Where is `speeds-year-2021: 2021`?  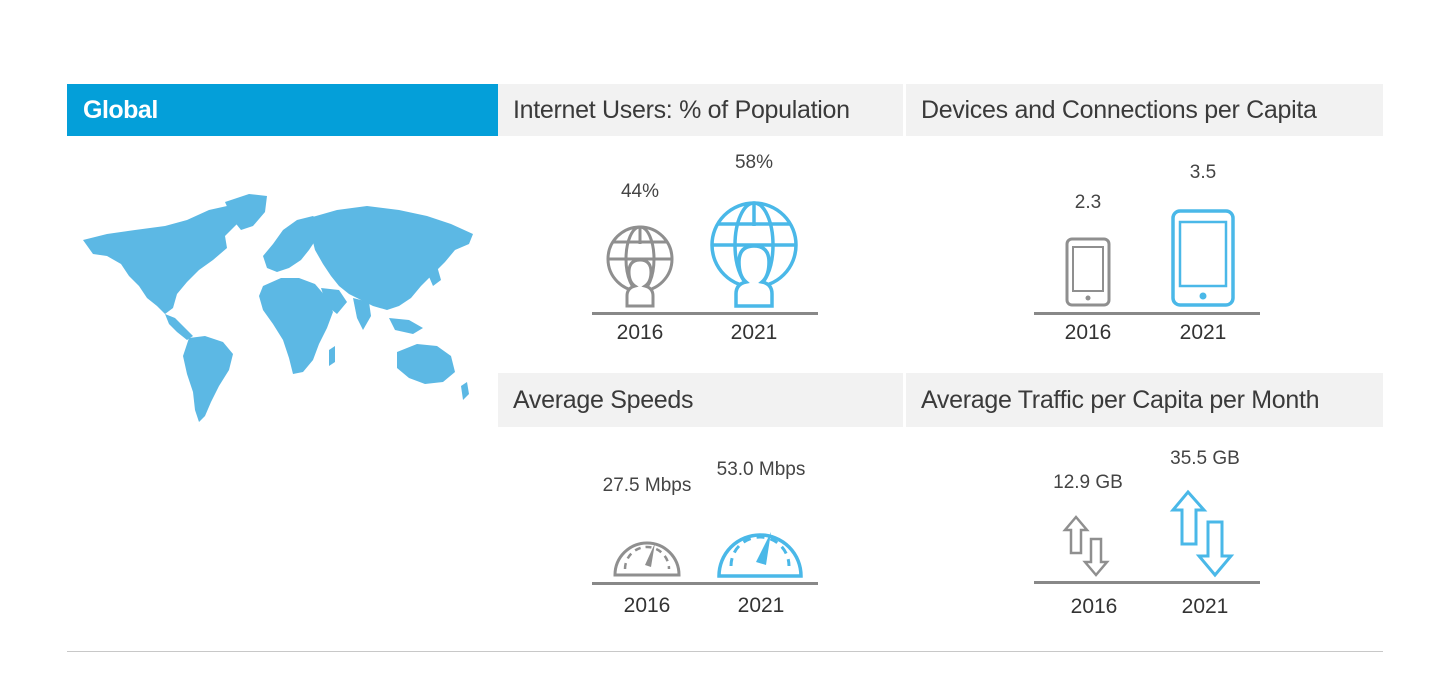
speeds-year-2021: 2021 is located at coordinates (761, 605).